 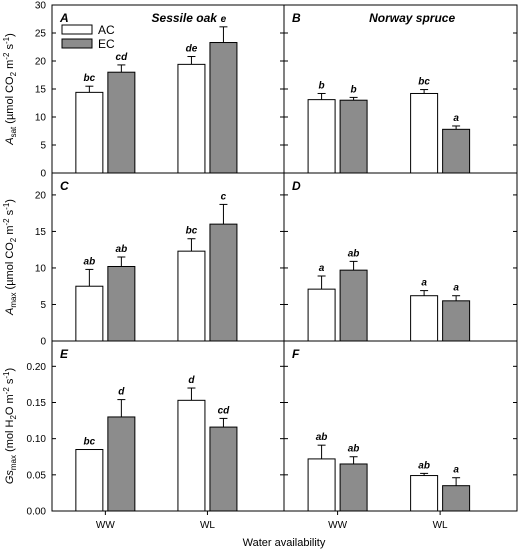 What do you see at coordinates (10, 257) in the screenshot?
I see `y-axis-title: Amax (µmol CO2 m-2 s-1)` at bounding box center [10, 257].